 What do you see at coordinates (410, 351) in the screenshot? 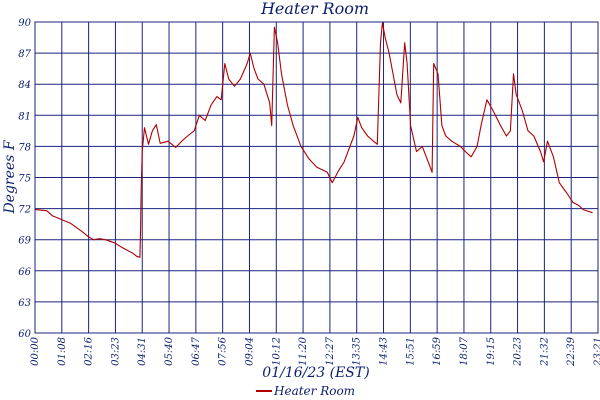
I see `x-tick-label: 15:51` at bounding box center [410, 351].